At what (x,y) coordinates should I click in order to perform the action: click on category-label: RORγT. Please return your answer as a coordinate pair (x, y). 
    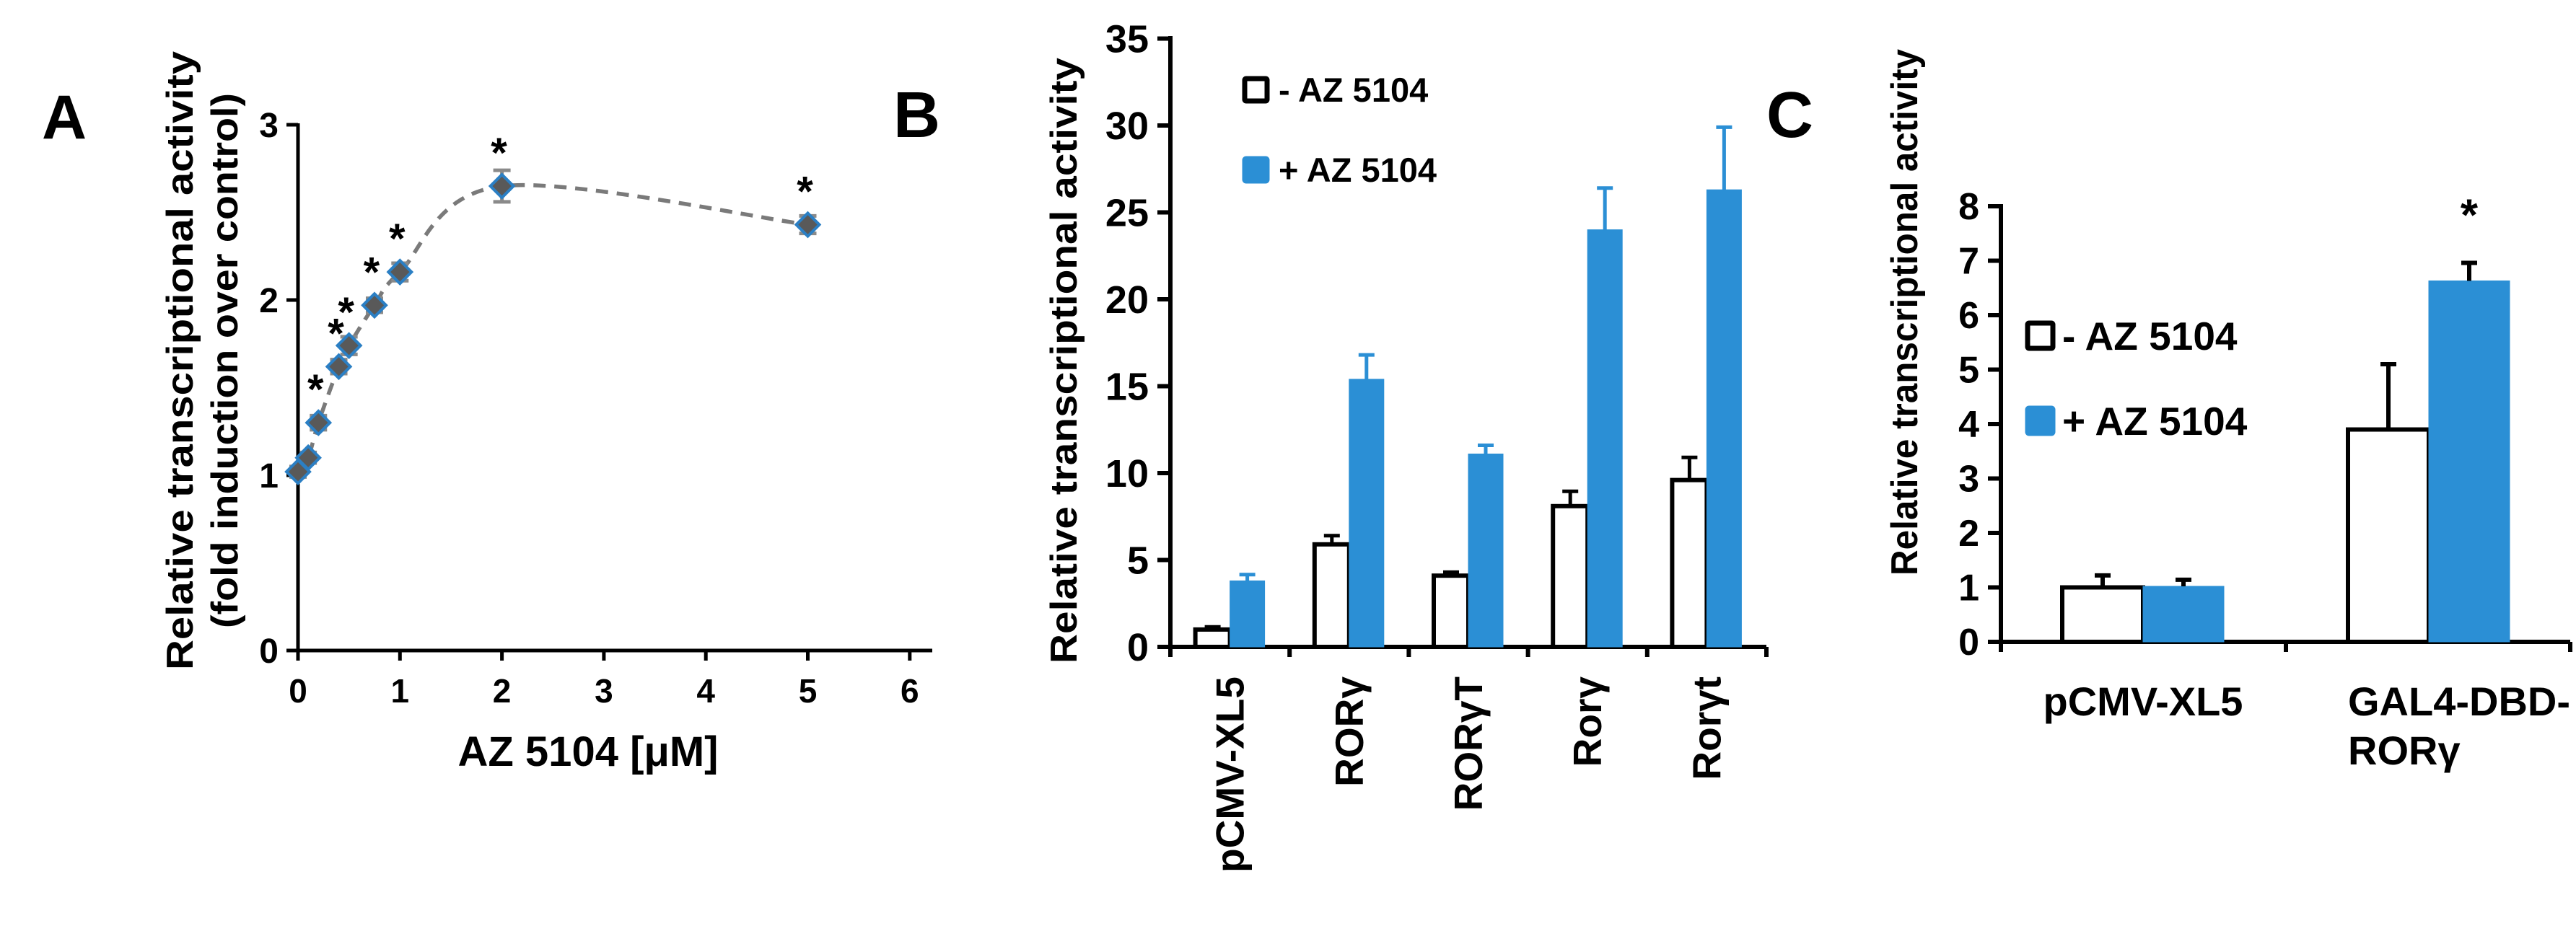
    Looking at the image, I should click on (1468, 743).